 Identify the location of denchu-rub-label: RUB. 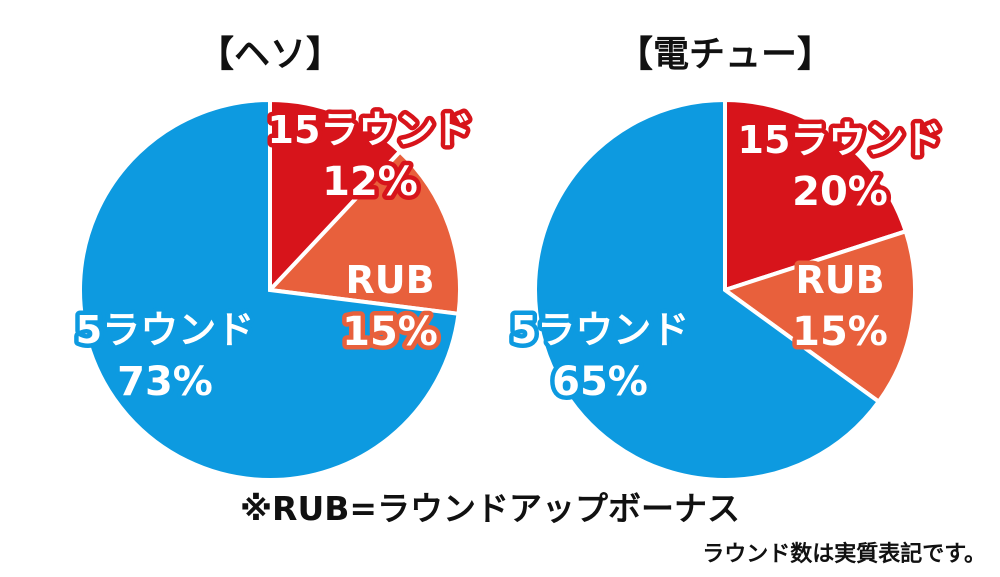
(839, 280).